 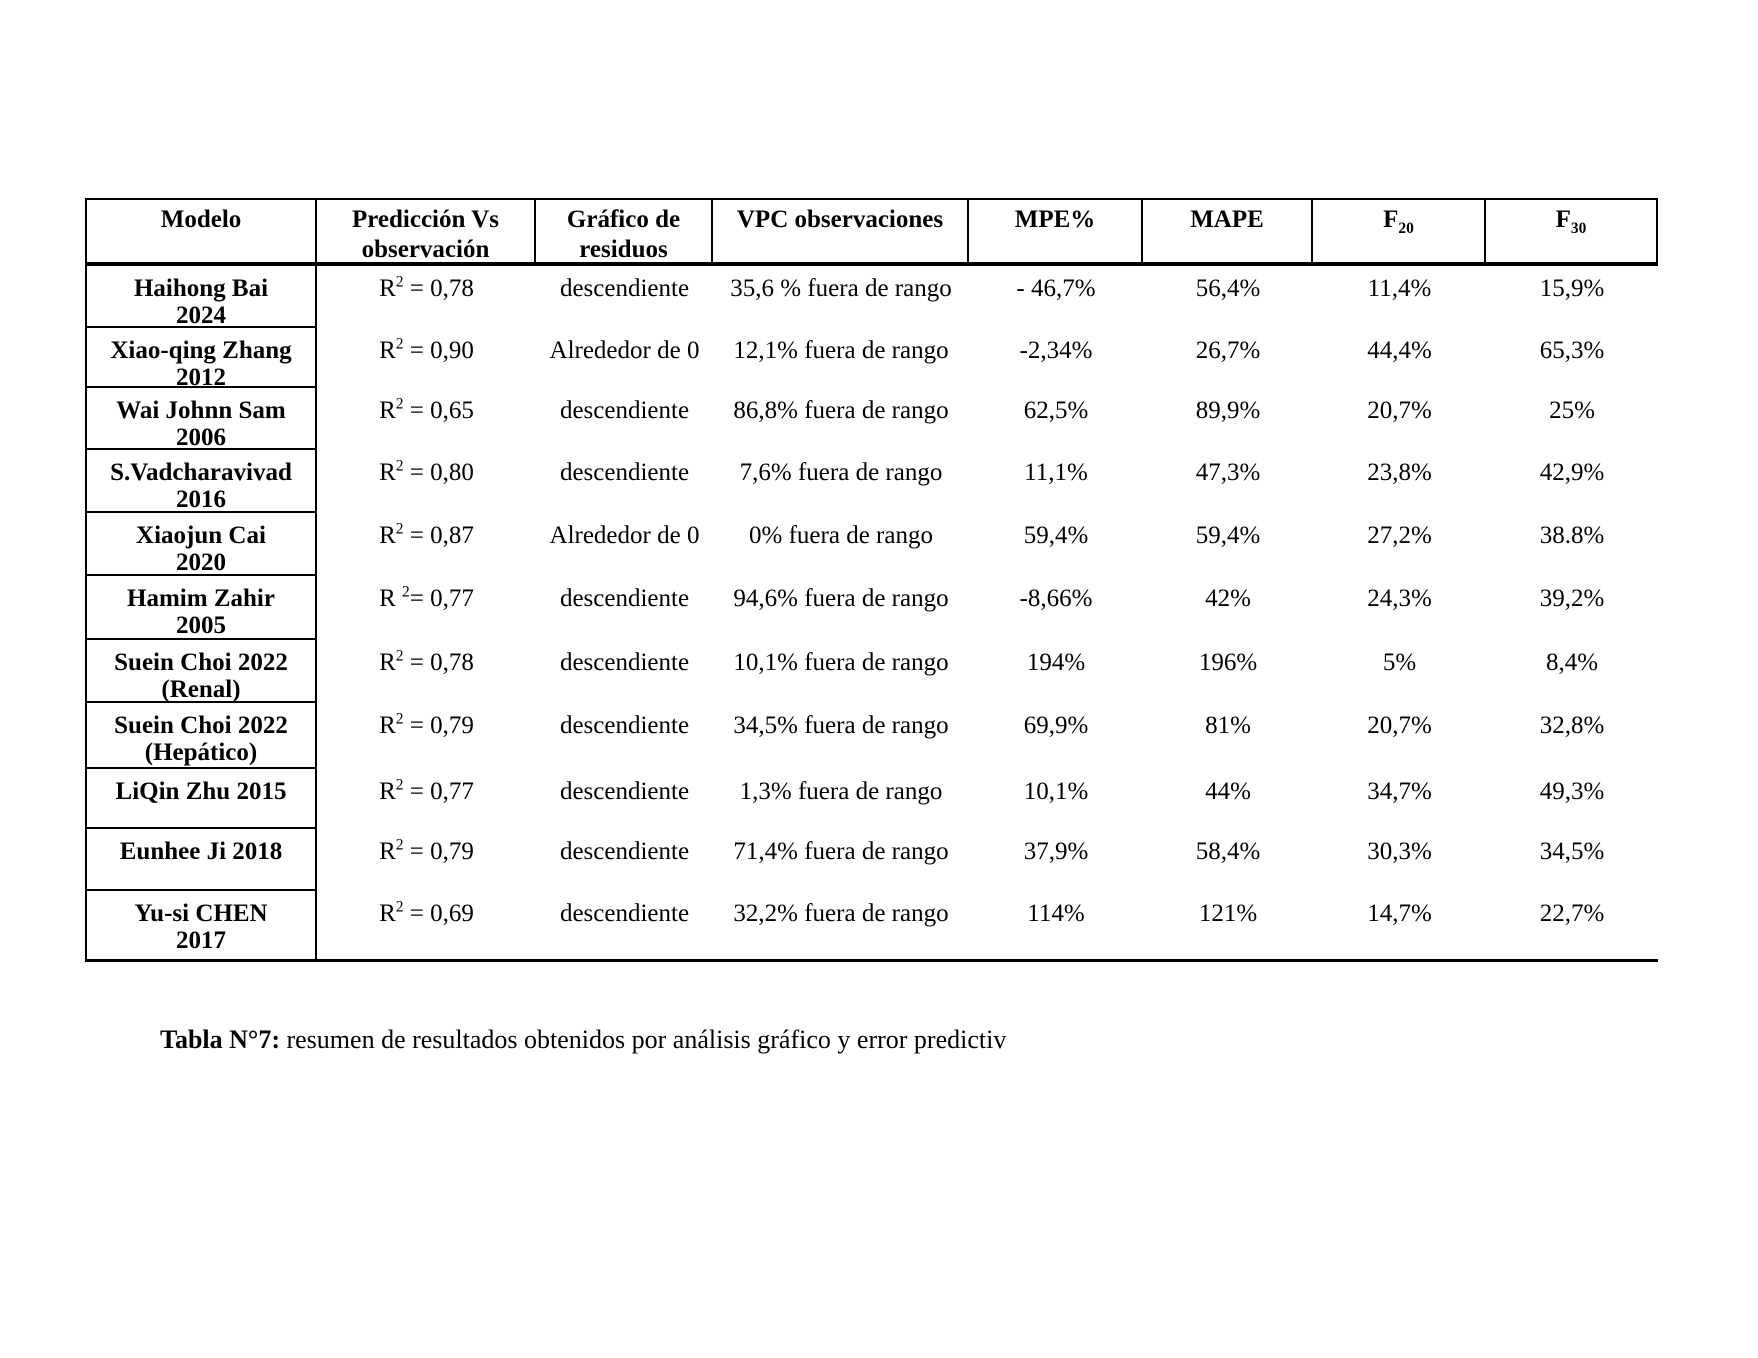 What do you see at coordinates (1056, 598) in the screenshot?
I see `mpe-cell: -8,66%` at bounding box center [1056, 598].